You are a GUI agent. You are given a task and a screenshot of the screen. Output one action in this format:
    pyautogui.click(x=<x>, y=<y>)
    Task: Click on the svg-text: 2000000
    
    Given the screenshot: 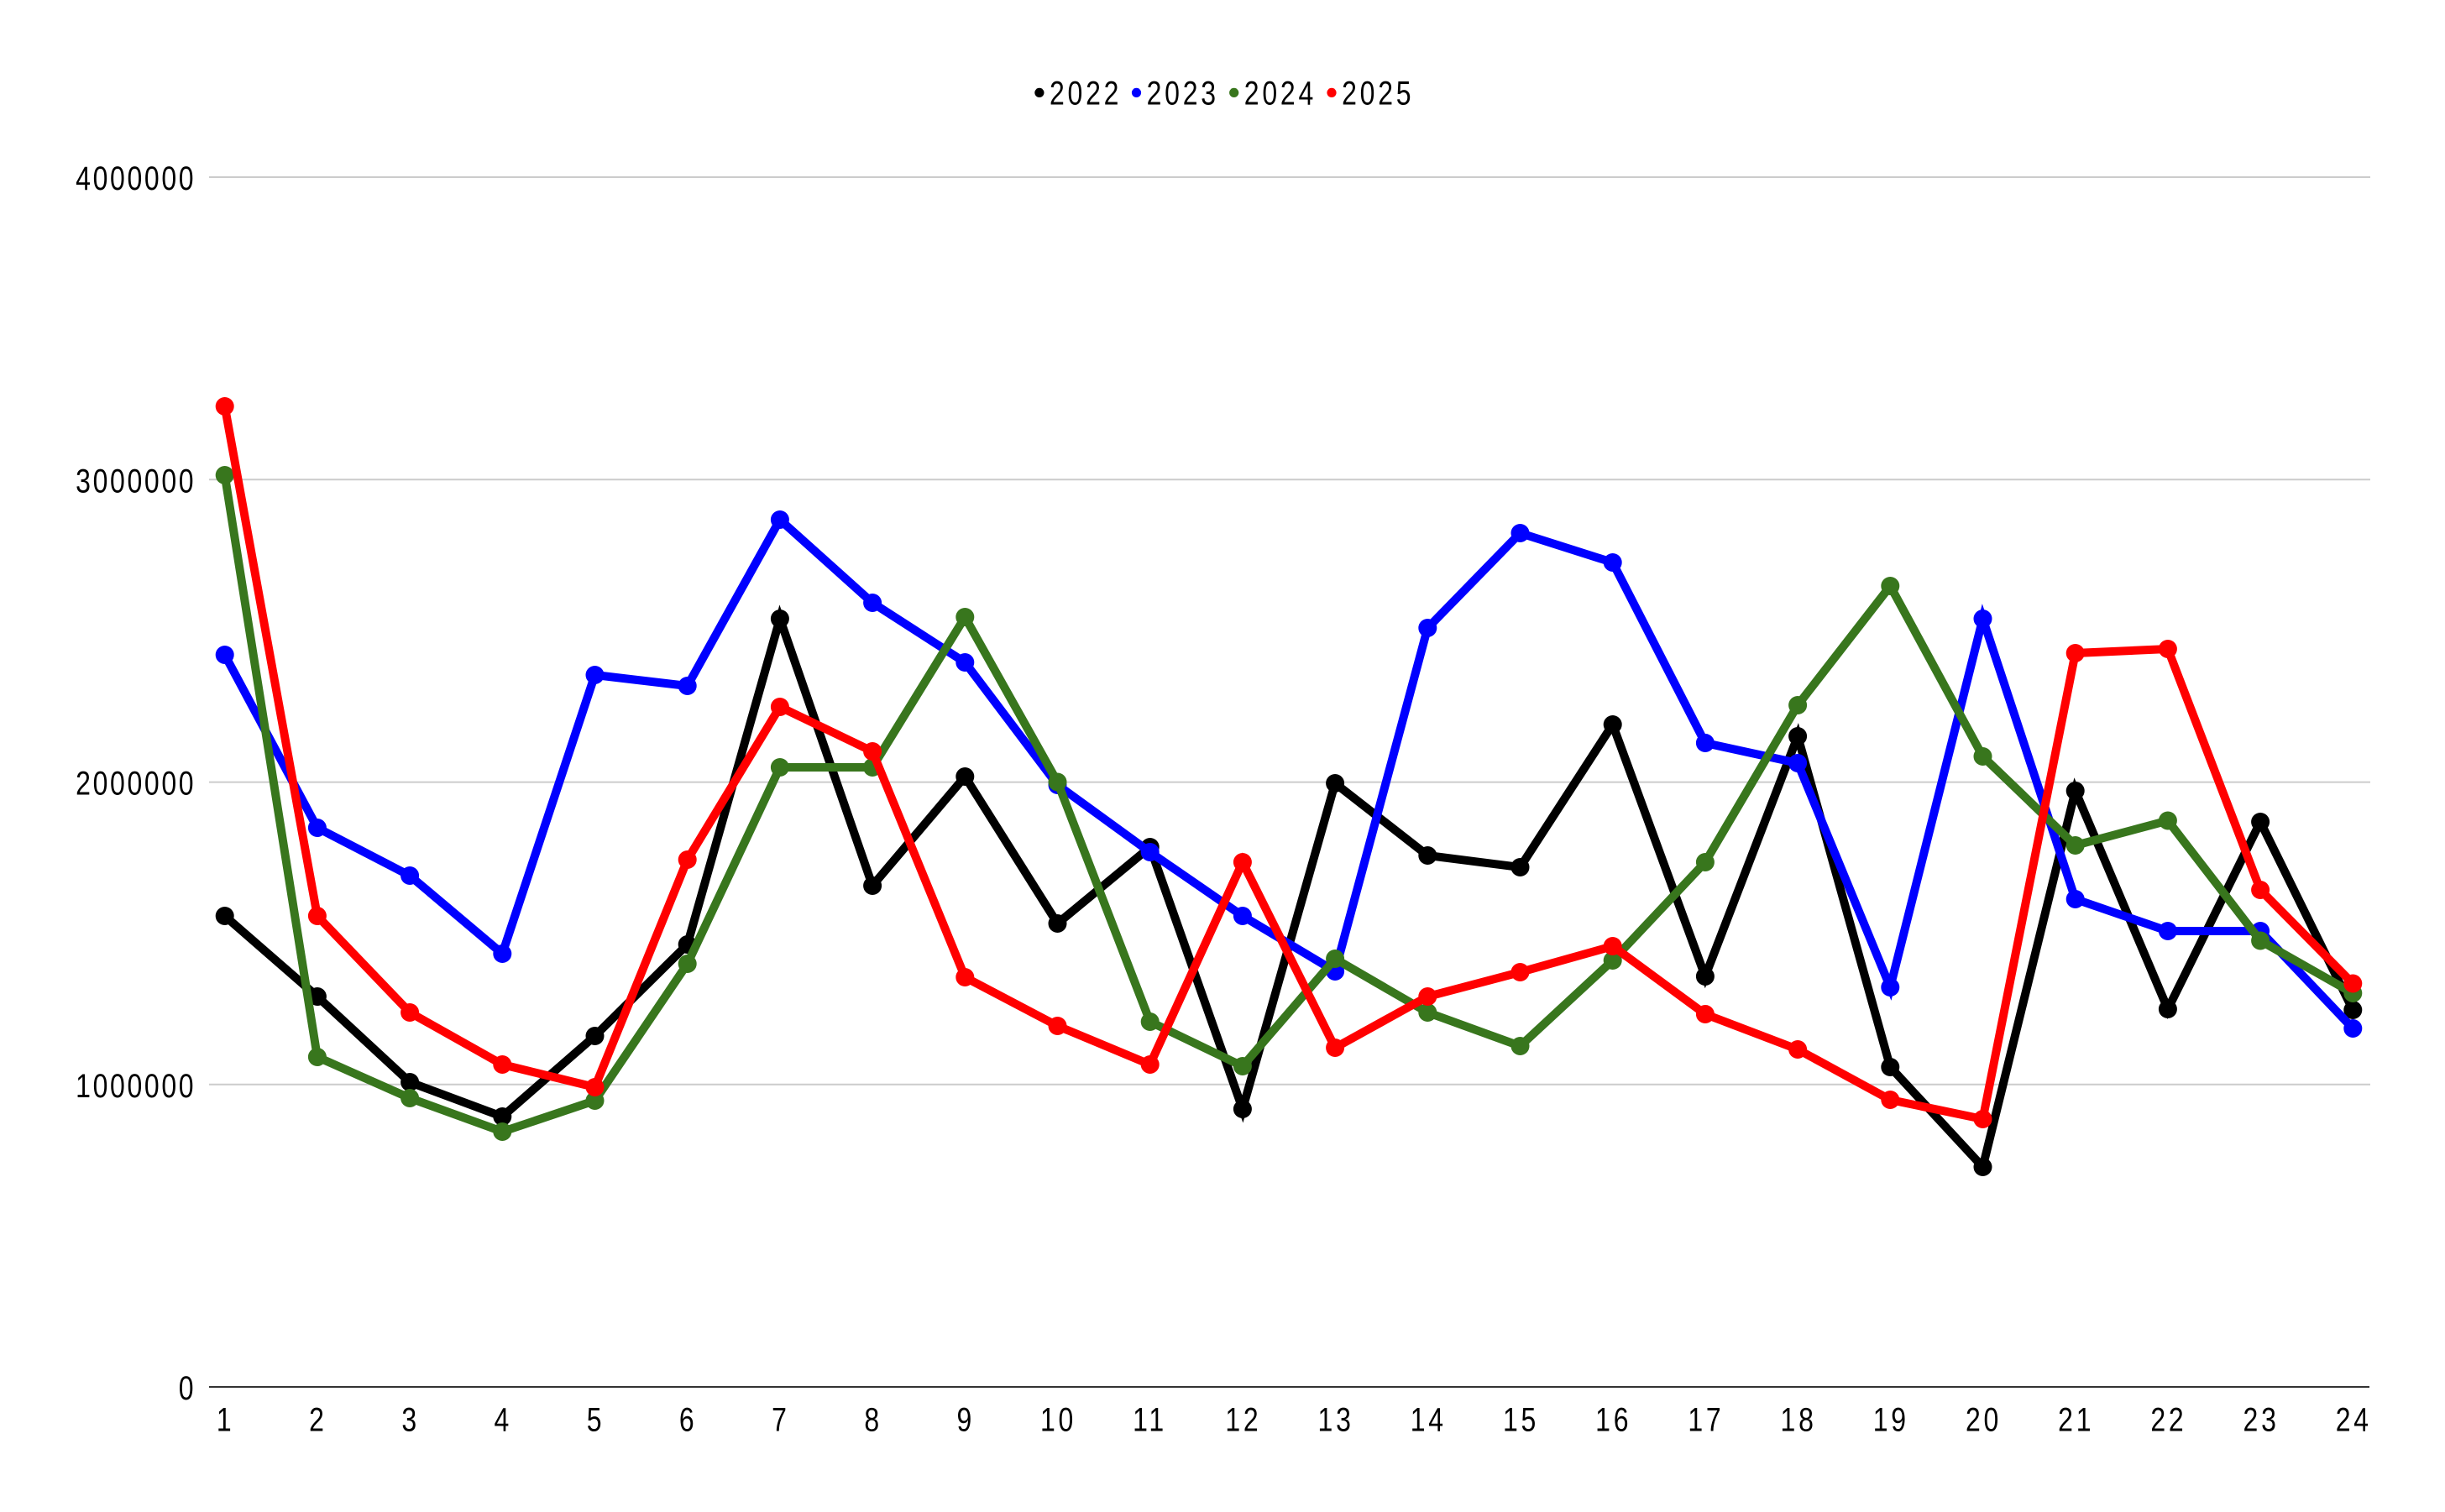 What is the action you would take?
    pyautogui.click(x=136, y=783)
    